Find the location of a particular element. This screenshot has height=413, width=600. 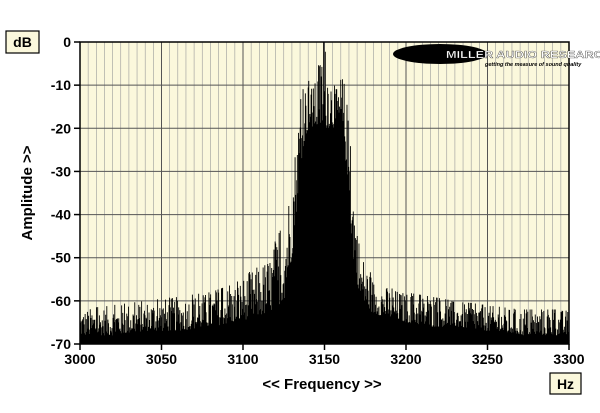

y-axis-ticks: 0 -10 -20 -30 -40 -50 -60 -70 is located at coordinates (65, 193).